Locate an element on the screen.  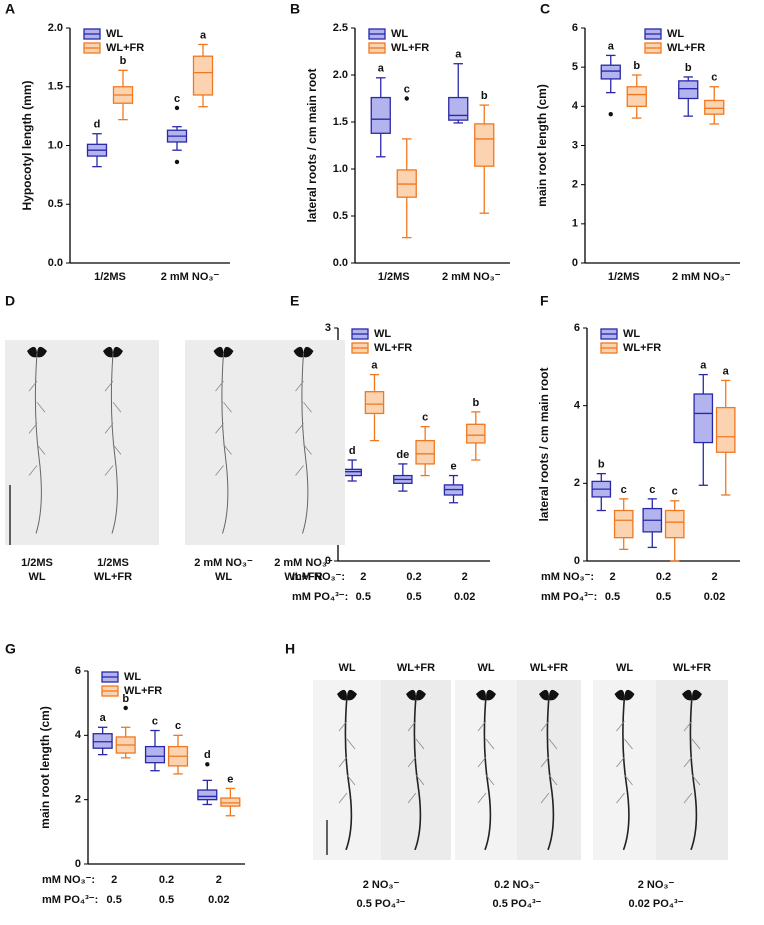
group-label: 0.5 PO₄³⁻ is located at coordinates (517, 904).